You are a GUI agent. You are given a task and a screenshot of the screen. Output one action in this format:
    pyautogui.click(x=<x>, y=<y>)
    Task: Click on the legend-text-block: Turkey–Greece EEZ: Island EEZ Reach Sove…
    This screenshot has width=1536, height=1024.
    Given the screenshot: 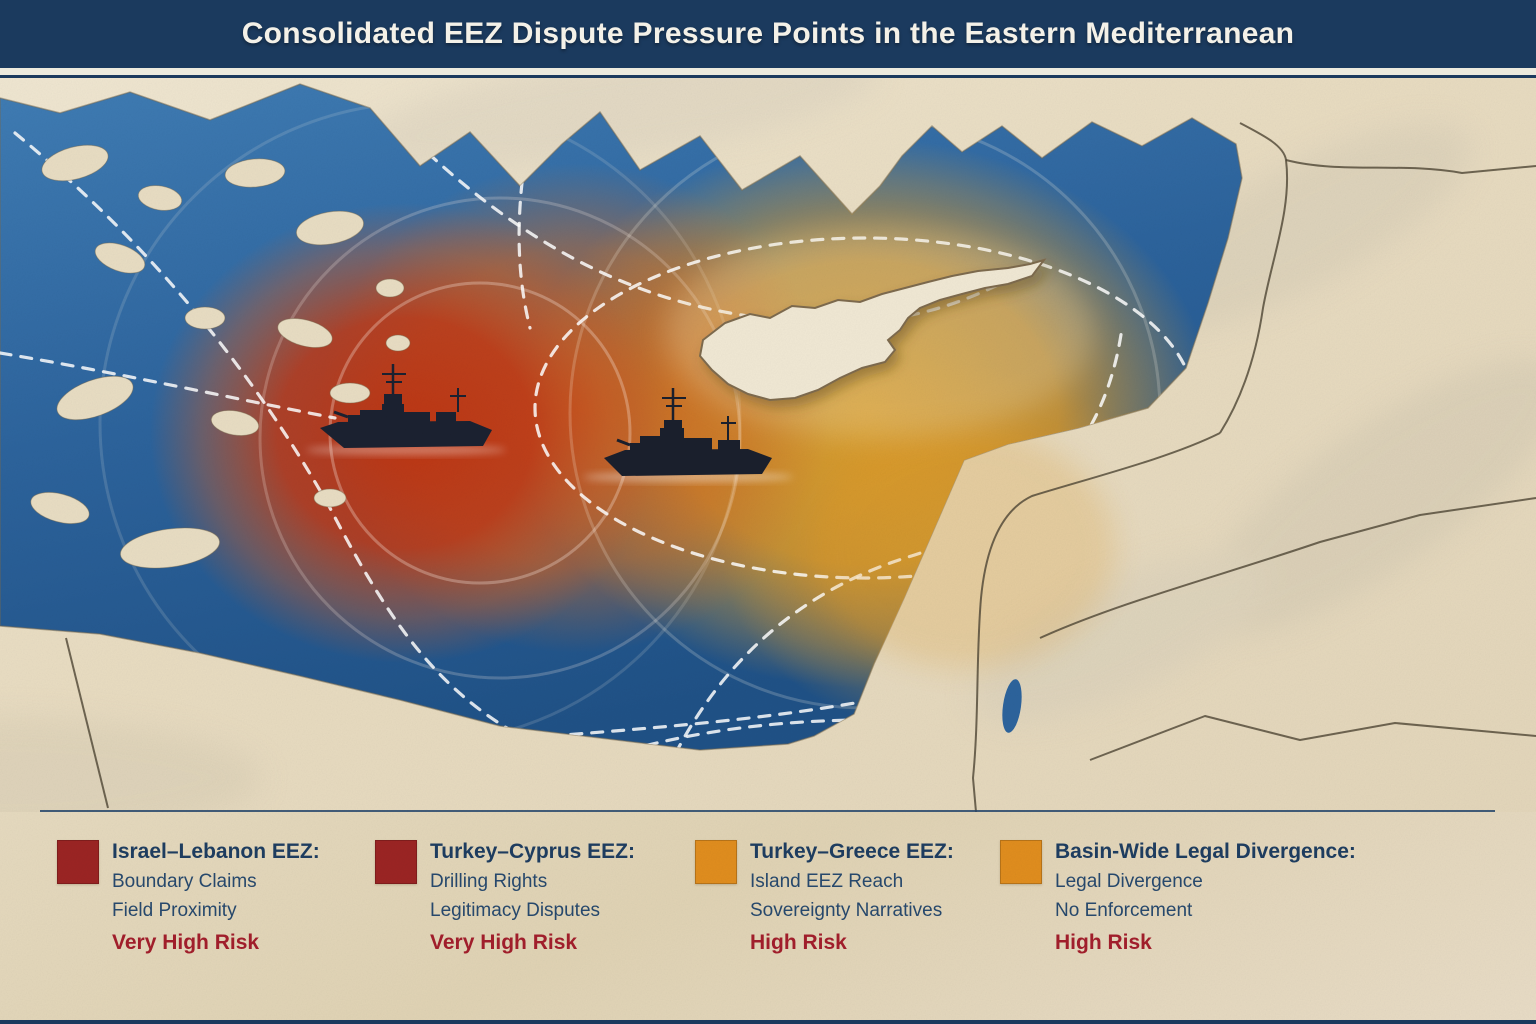 What is the action you would take?
    pyautogui.click(x=852, y=897)
    